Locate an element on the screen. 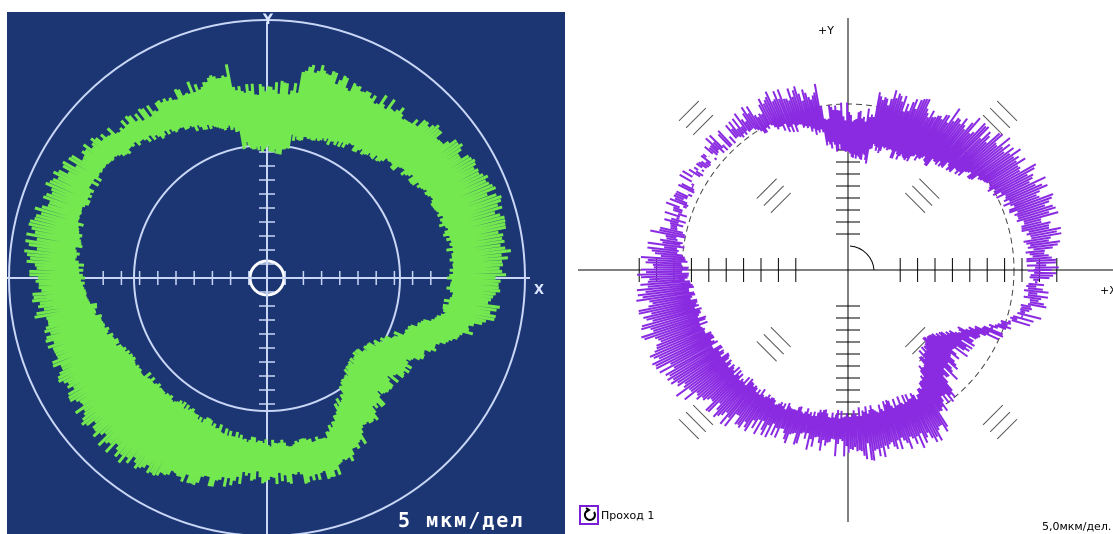 This screenshot has height=534, width=1113. right-y-label: +Y is located at coordinates (826, 30).